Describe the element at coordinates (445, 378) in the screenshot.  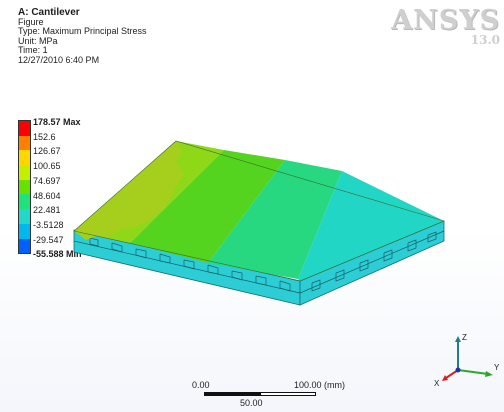
I see `x-axis-arrow-icon` at that location.